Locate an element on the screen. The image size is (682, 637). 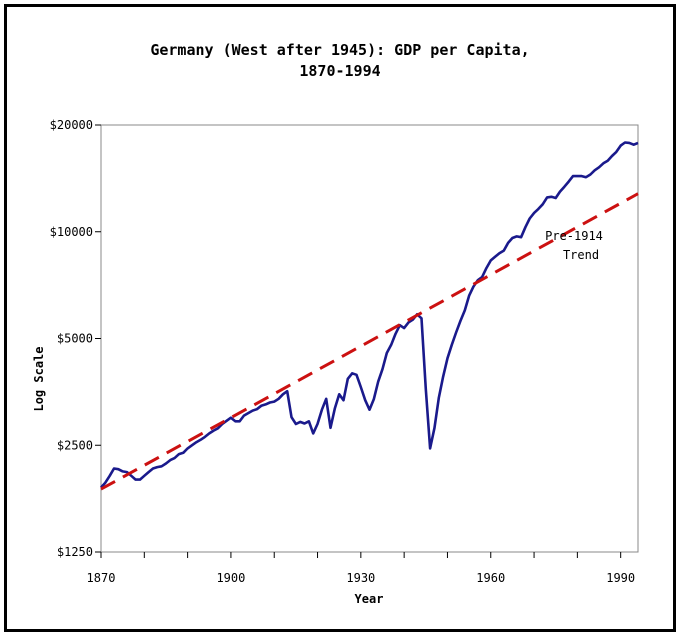
x-tick-label: 1990 is located at coordinates (620, 578).